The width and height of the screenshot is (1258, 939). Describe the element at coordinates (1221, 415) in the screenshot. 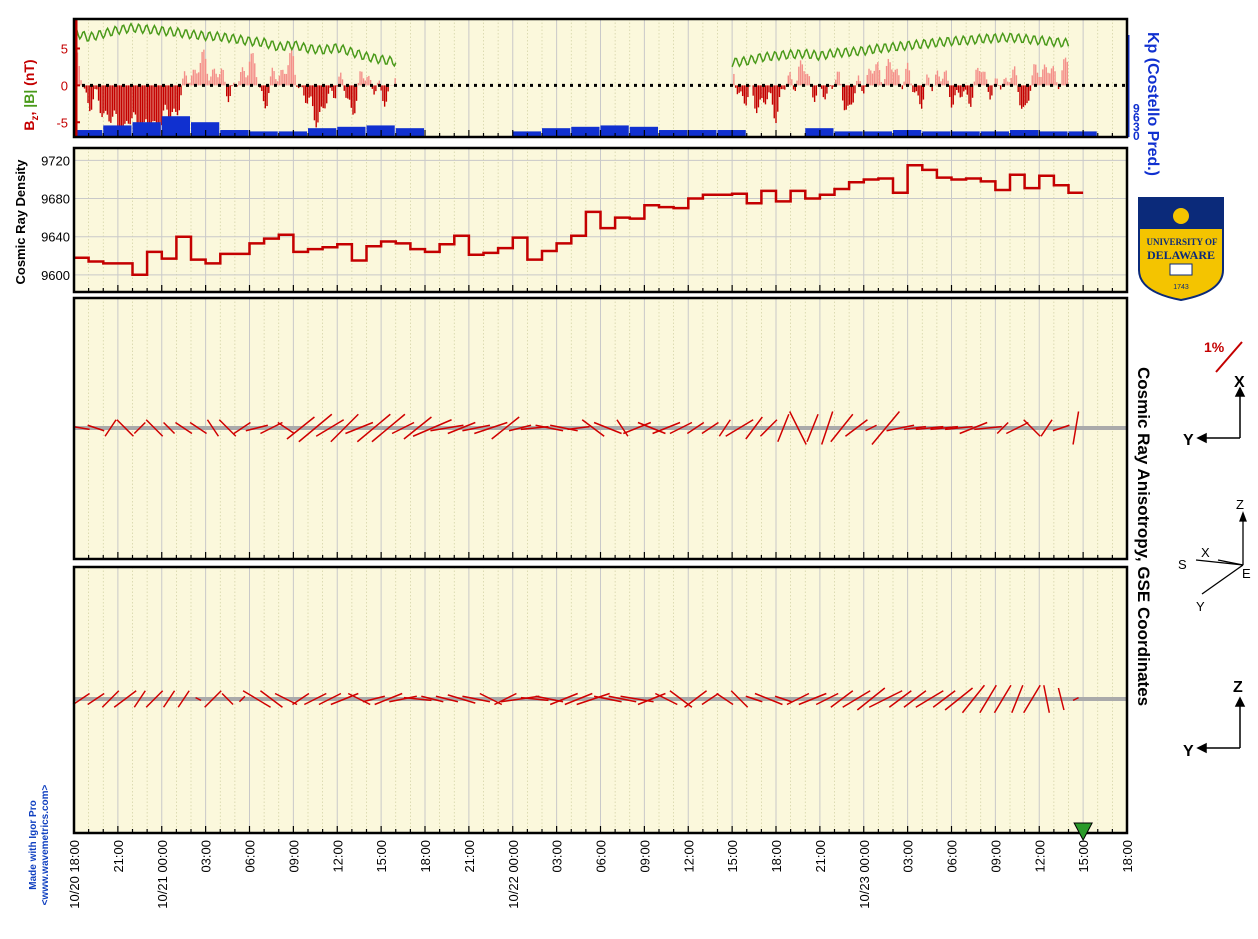

I see `xy-axes-key` at that location.